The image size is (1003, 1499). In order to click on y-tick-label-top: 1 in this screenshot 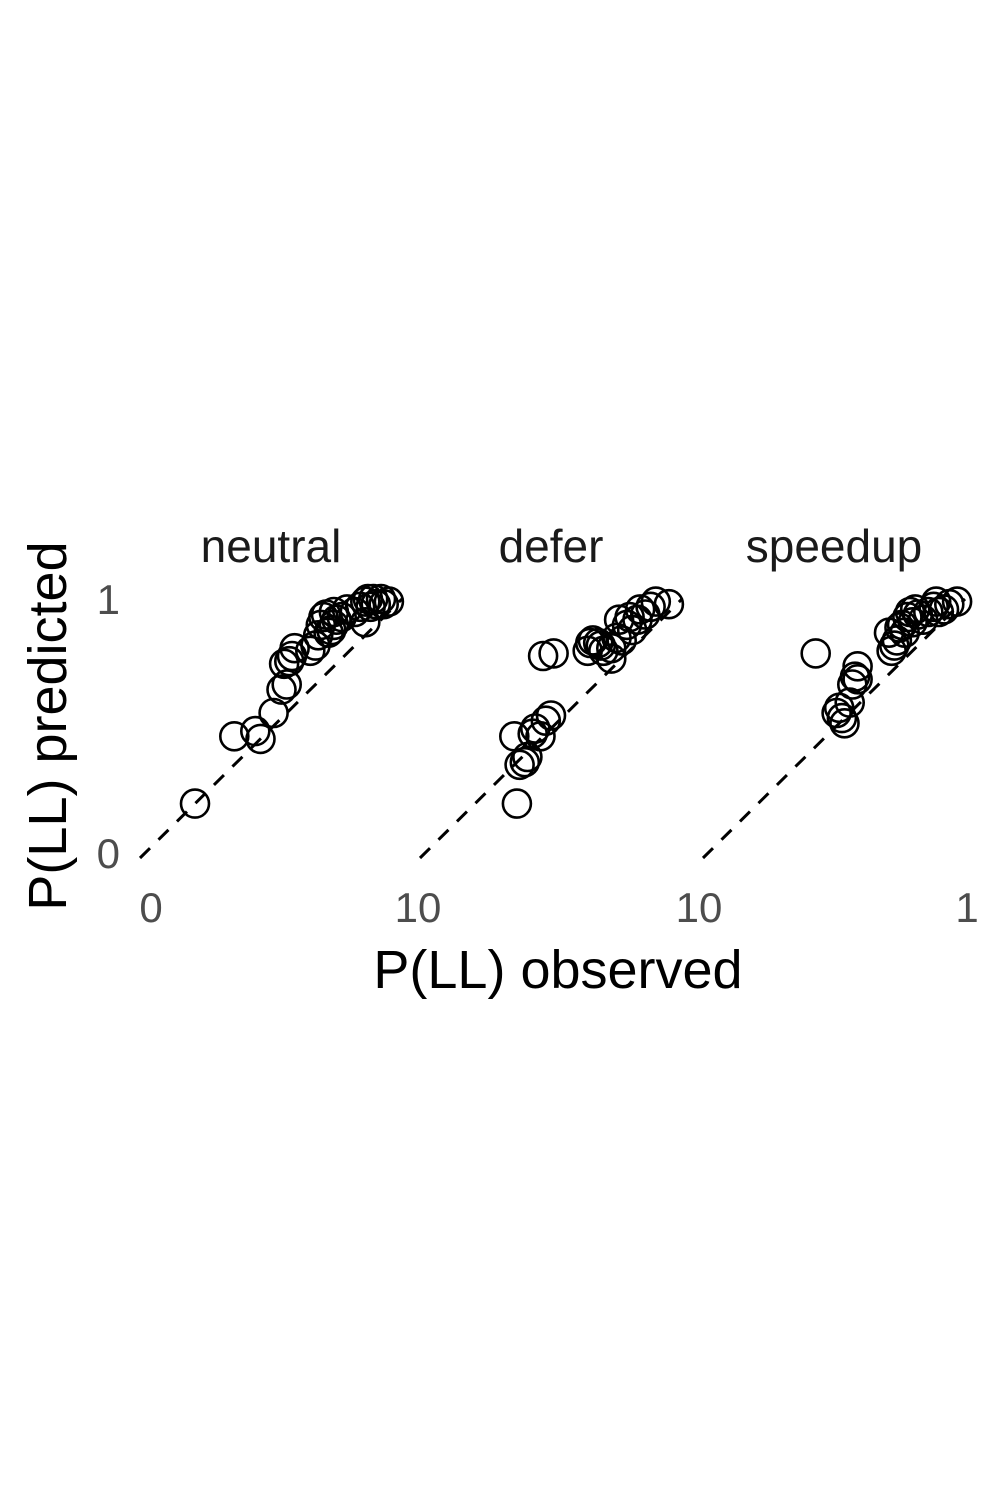, I will do `click(108, 599)`.